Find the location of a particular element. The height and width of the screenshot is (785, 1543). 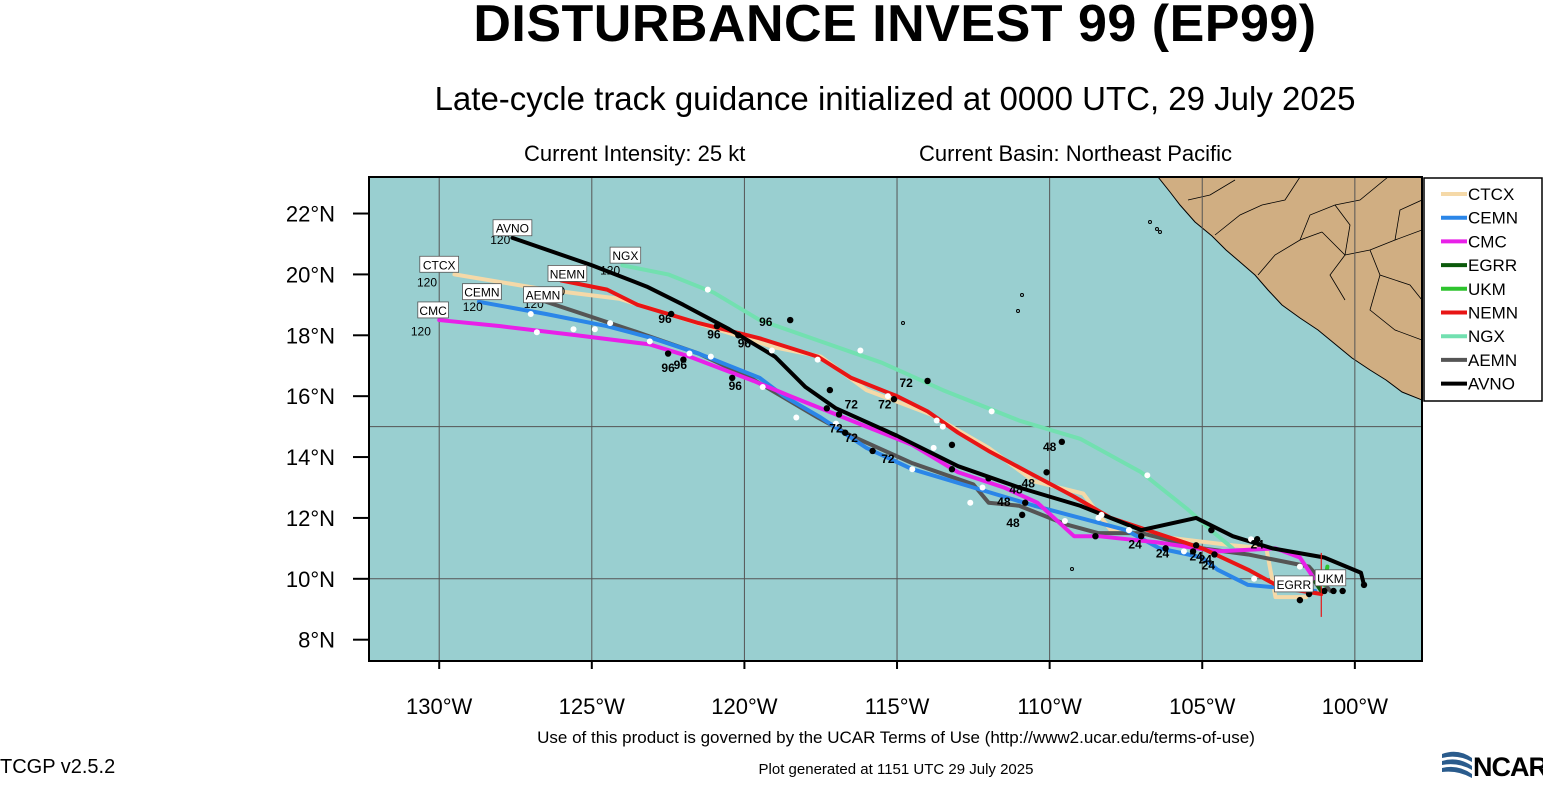

model-label-cemn: CEMN is located at coordinates (481, 293).